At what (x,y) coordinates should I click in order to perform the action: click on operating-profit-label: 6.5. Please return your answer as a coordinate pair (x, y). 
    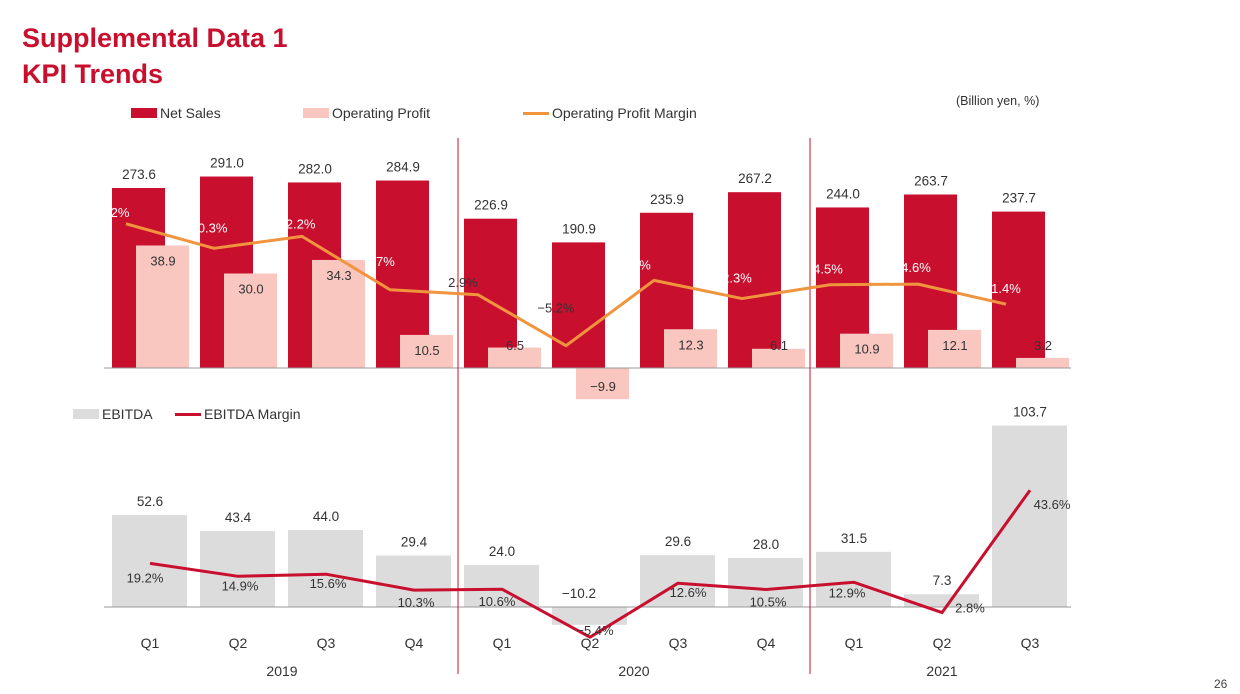
    Looking at the image, I should click on (515, 345).